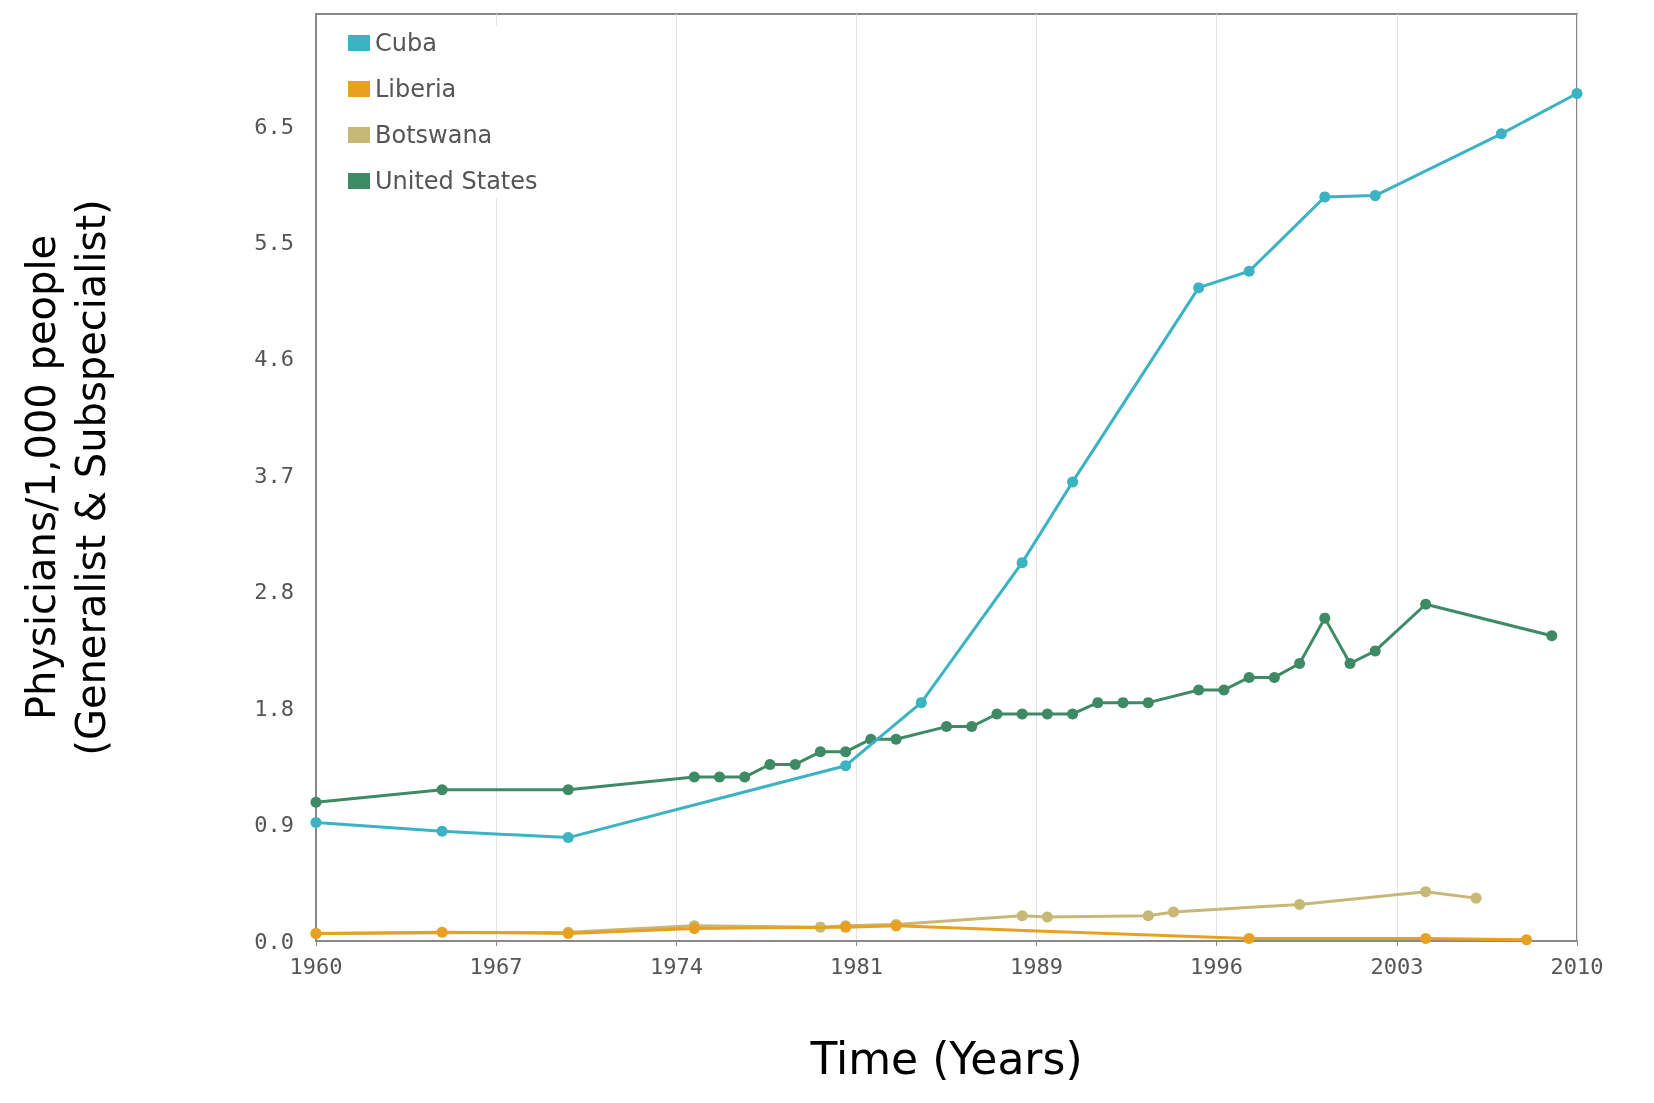 This screenshot has width=1654, height=1103. What do you see at coordinates (274, 825) in the screenshot?
I see `y-tick-label: 0.9` at bounding box center [274, 825].